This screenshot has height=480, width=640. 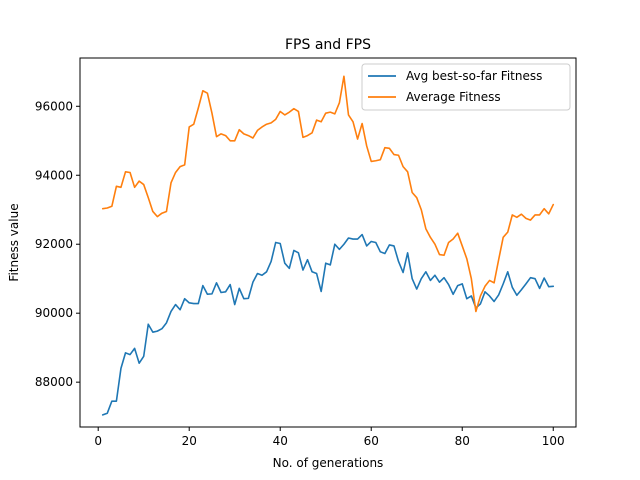 What do you see at coordinates (453, 97) in the screenshot?
I see `legend-label-2: Average Fitness` at bounding box center [453, 97].